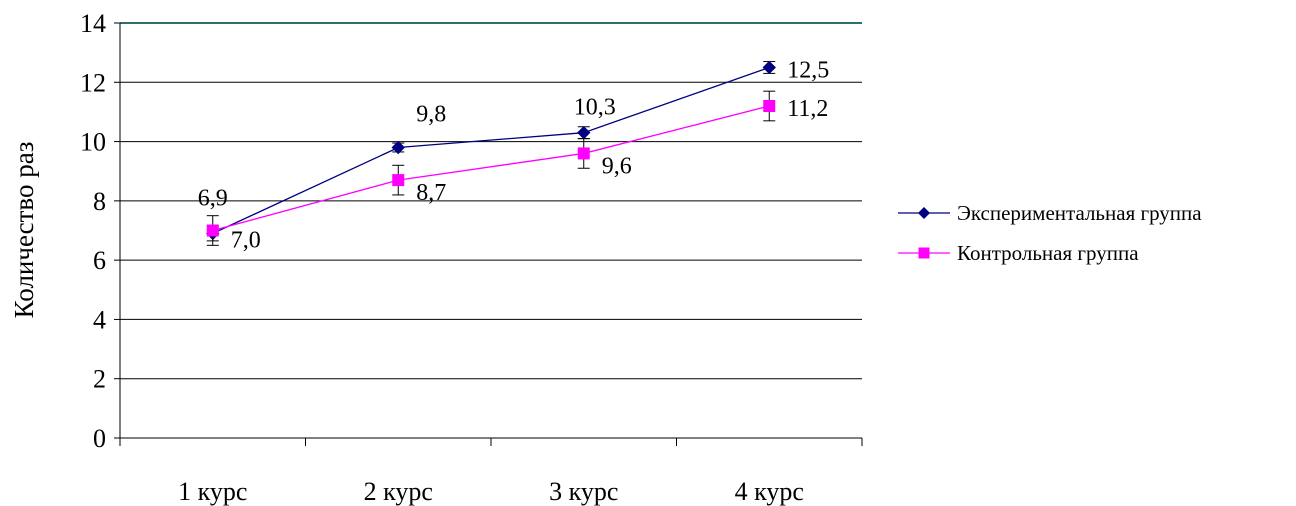 This screenshot has height=506, width=1296. I want to click on legend-item-1: Контрольная группа, so click(1018, 253).